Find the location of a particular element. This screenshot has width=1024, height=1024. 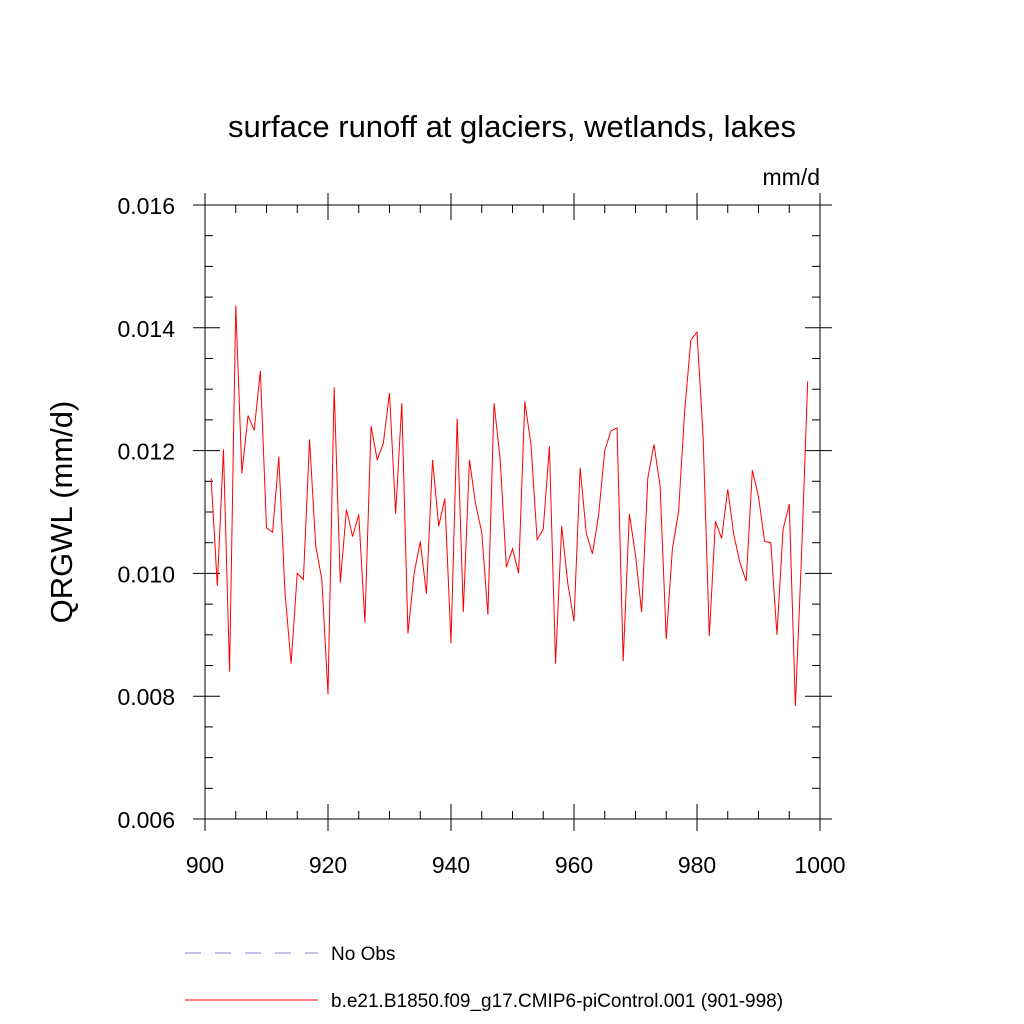

x-tick-label: 940 is located at coordinates (451, 865).